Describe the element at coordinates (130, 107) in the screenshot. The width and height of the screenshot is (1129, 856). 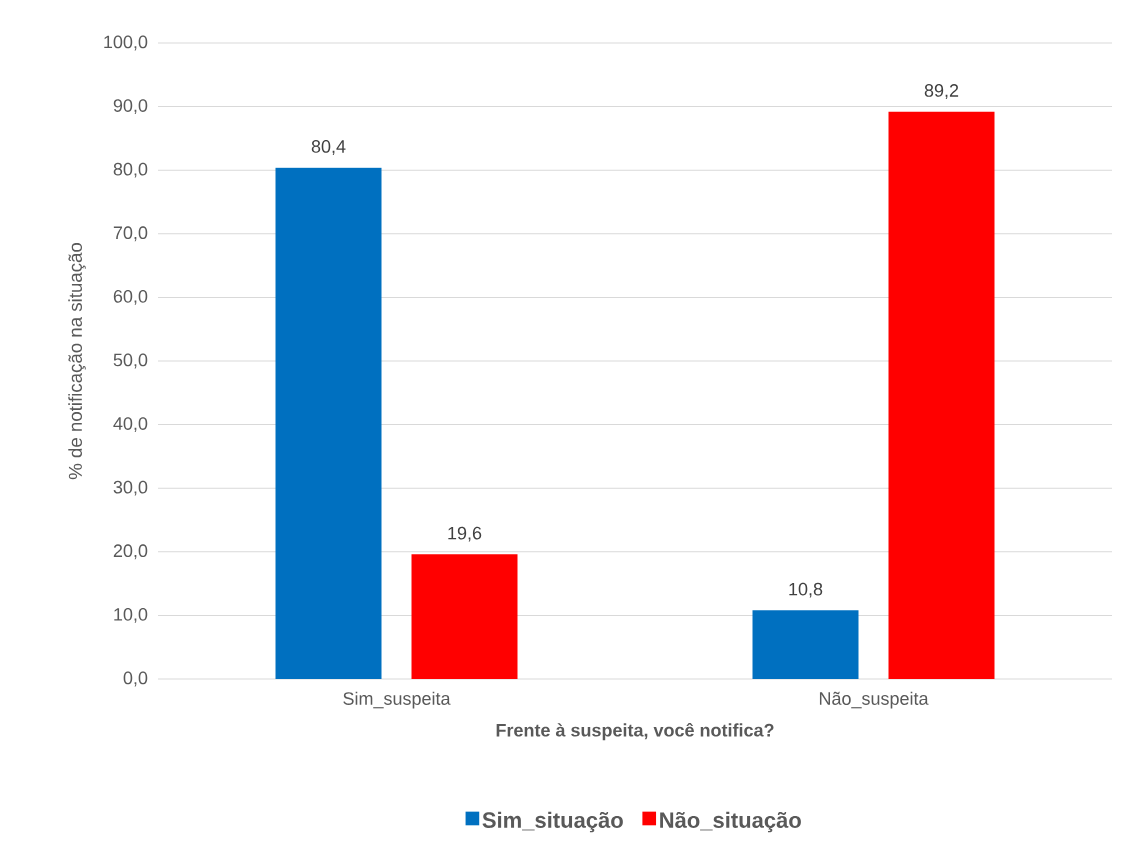
I see `y-tick-label: 90,0` at that location.